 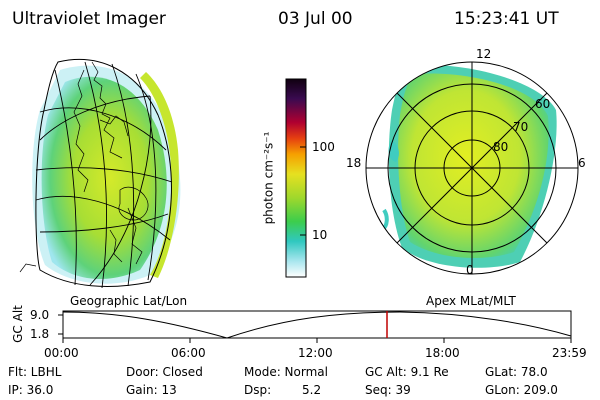 What do you see at coordinates (312, 390) in the screenshot?
I see `info-dsp-value: 5.2` at bounding box center [312, 390].